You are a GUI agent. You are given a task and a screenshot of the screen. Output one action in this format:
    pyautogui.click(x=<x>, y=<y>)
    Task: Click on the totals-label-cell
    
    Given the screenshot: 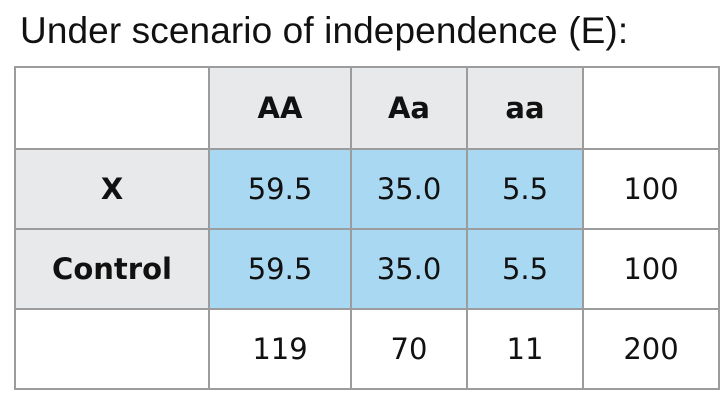 What is the action you would take?
    pyautogui.click(x=112, y=349)
    